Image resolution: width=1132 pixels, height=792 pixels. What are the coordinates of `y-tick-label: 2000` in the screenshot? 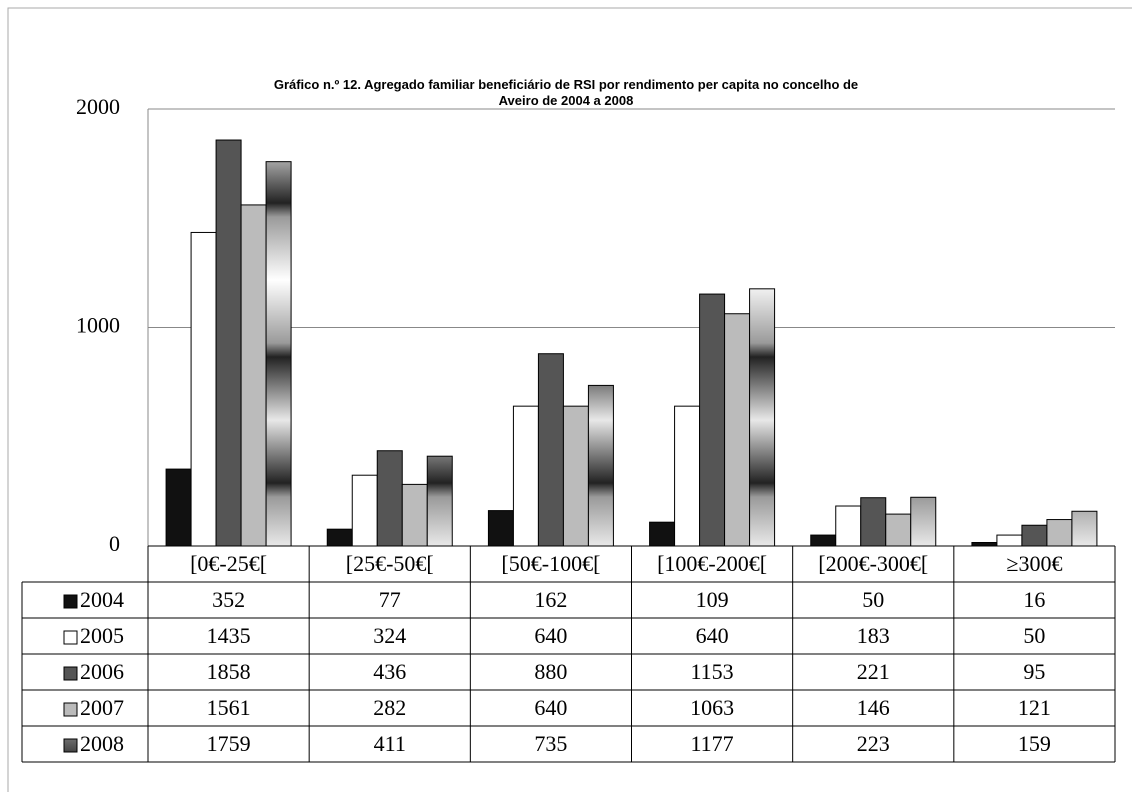 It's located at (98, 106).